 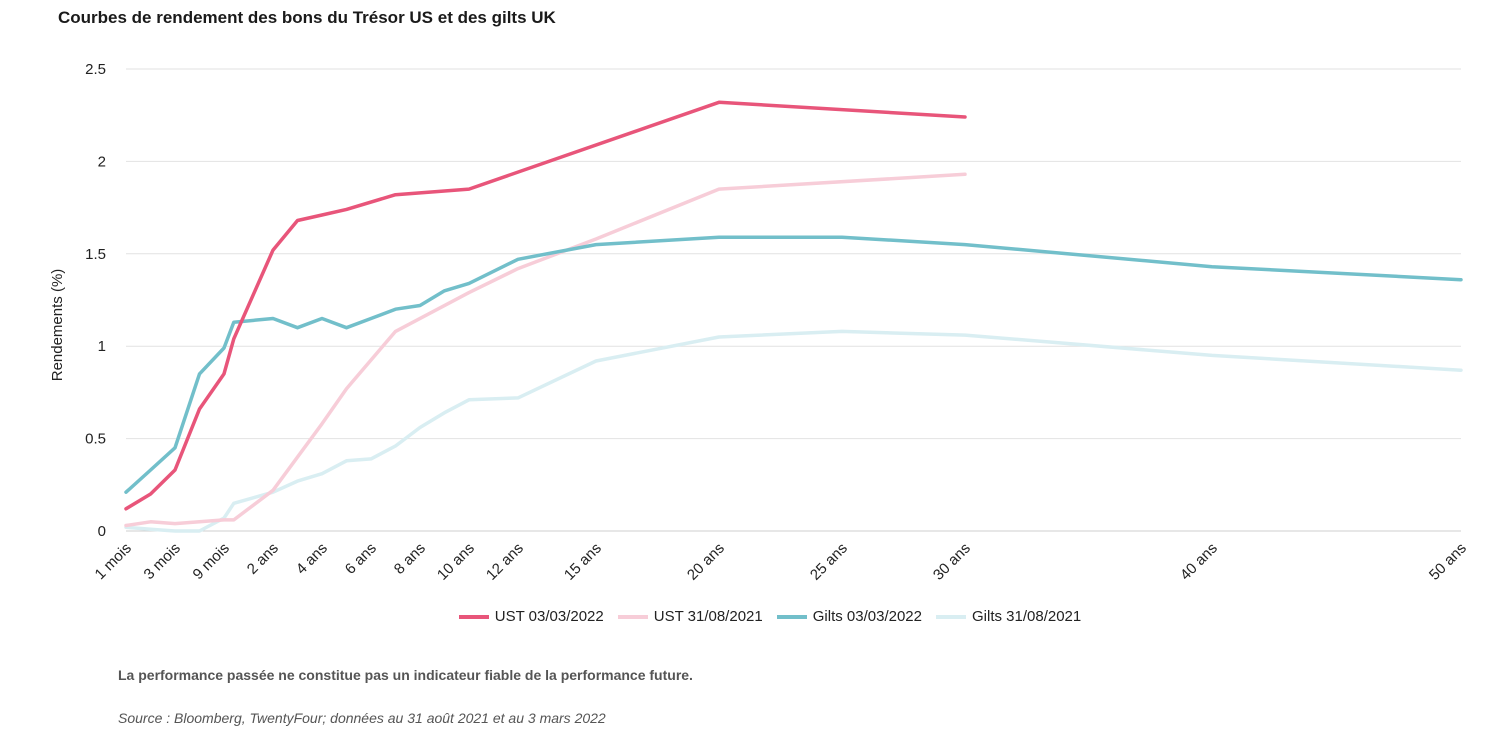 What do you see at coordinates (1448, 562) in the screenshot?
I see `x-tick-label: 50 ans` at bounding box center [1448, 562].